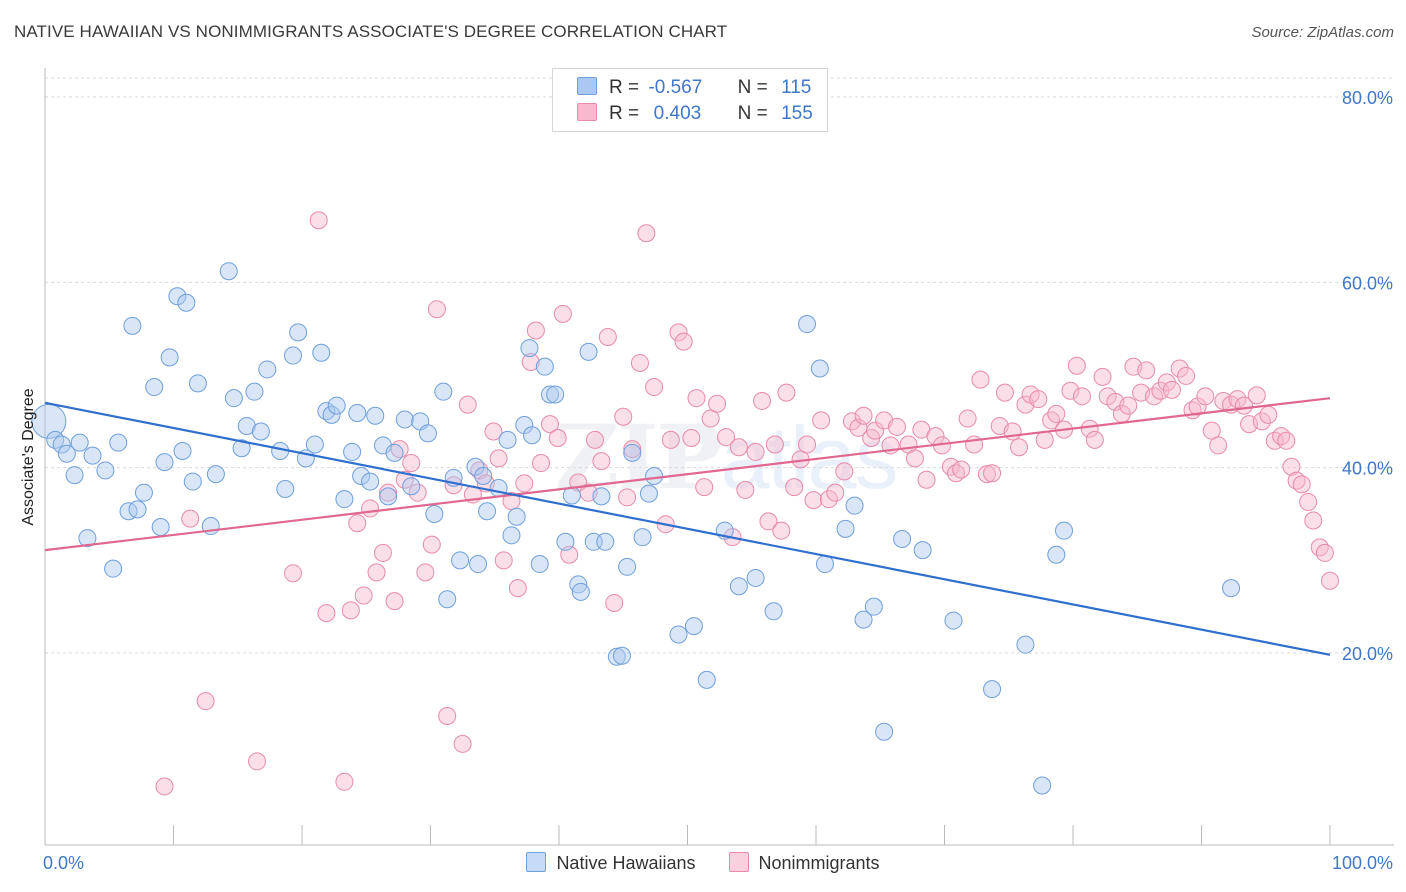 The width and height of the screenshot is (1406, 892). What do you see at coordinates (752, 113) in the screenshot?
I see `legend-n-label: N =` at bounding box center [752, 113].